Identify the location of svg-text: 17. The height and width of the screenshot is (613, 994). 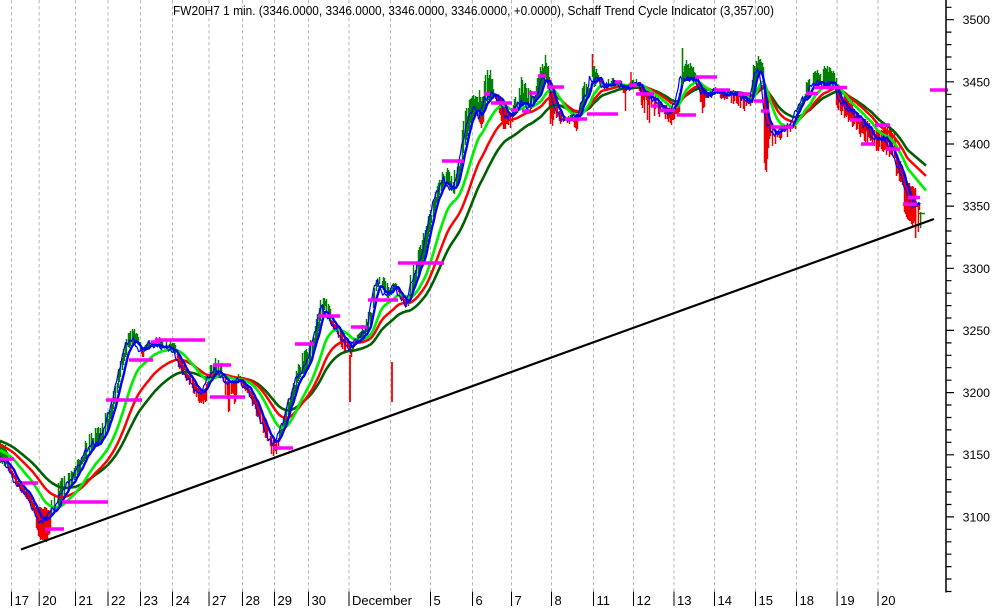
(22, 600).